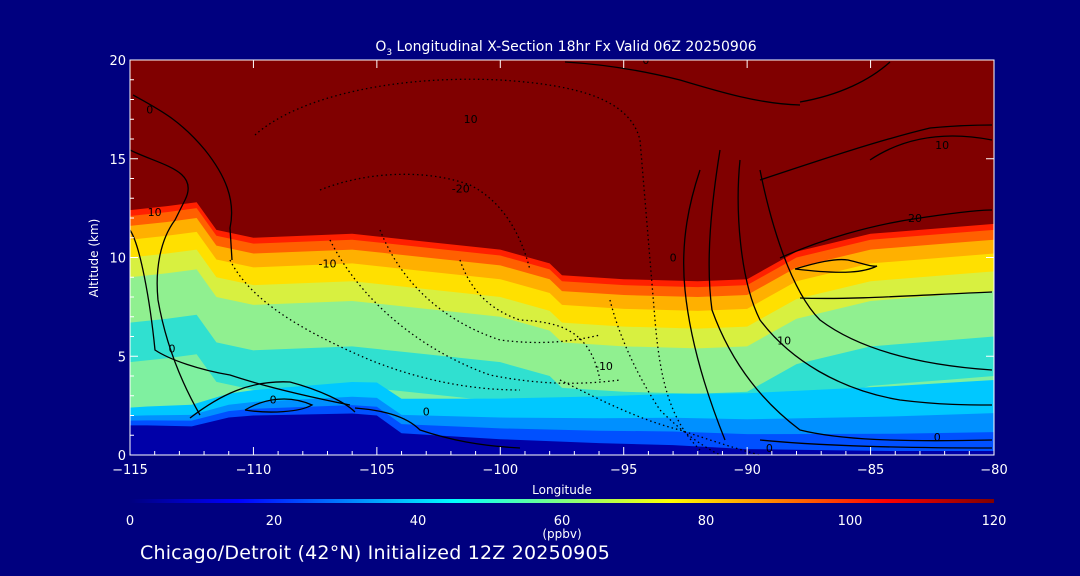 This screenshot has height=576, width=1080. Describe the element at coordinates (993, 470) in the screenshot. I see `x-tick-label: −80` at that location.